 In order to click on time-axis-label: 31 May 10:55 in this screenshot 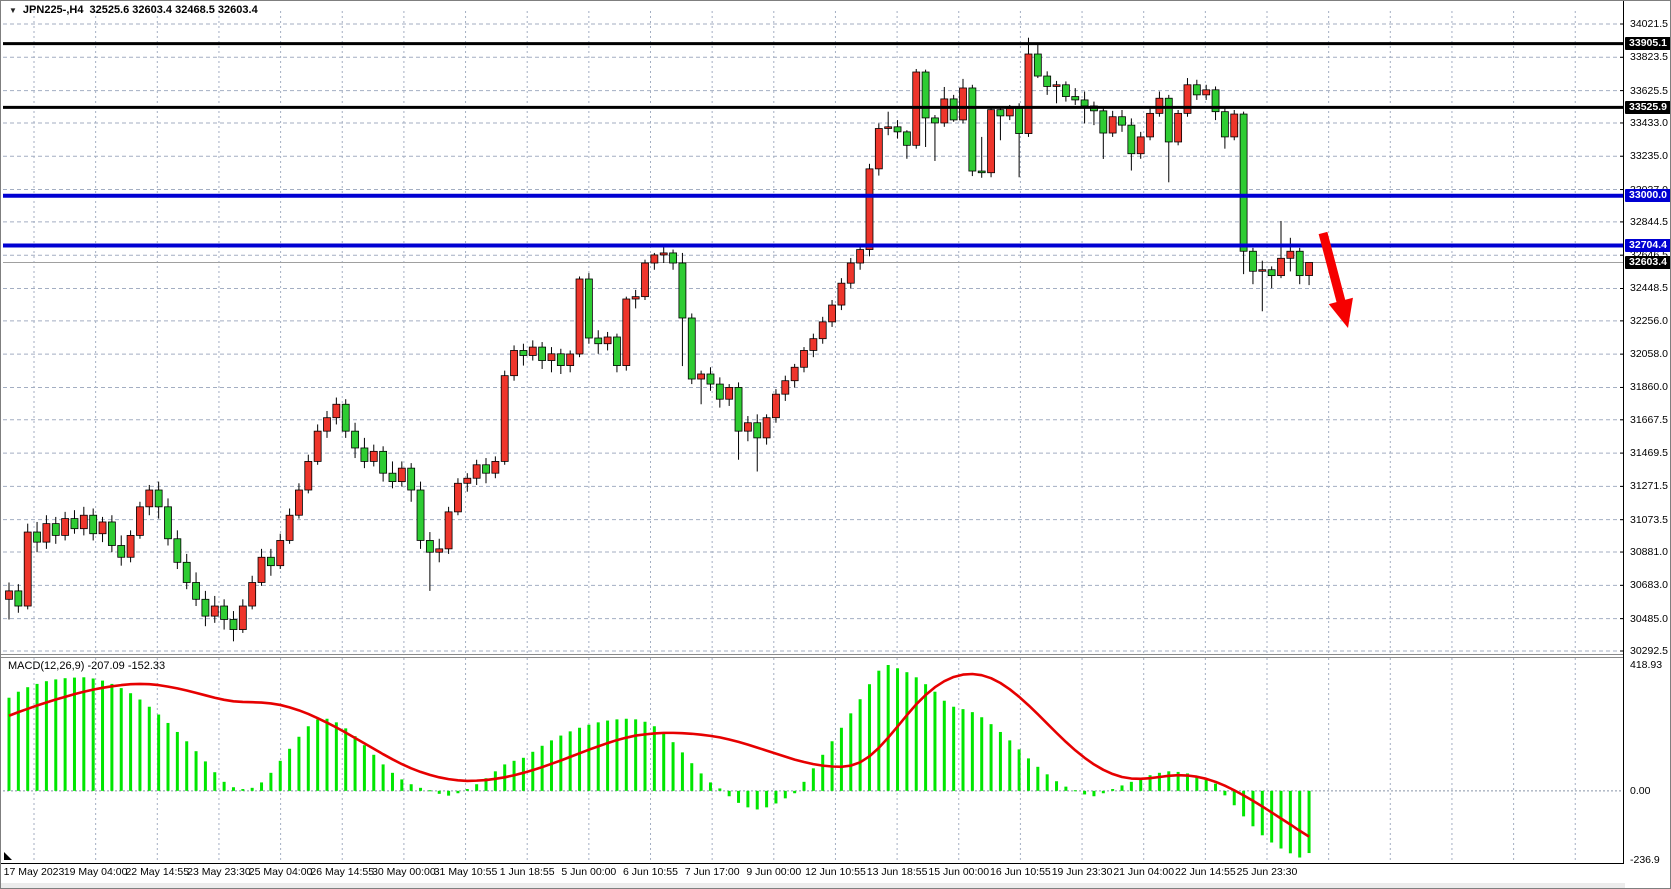, I will do `click(465, 872)`.